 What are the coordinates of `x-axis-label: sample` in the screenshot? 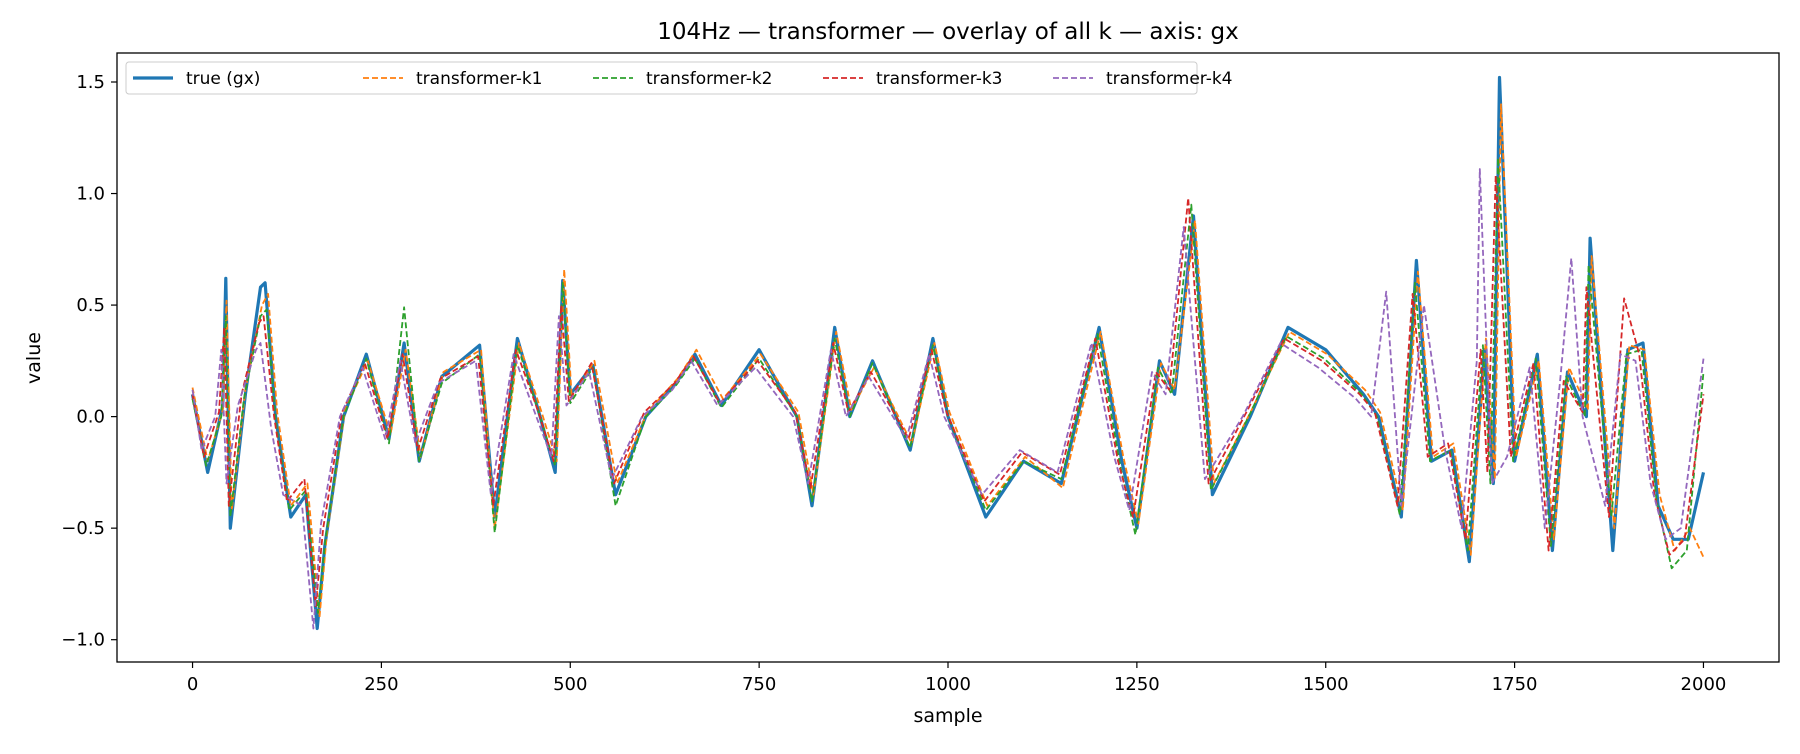 It's located at (947, 716).